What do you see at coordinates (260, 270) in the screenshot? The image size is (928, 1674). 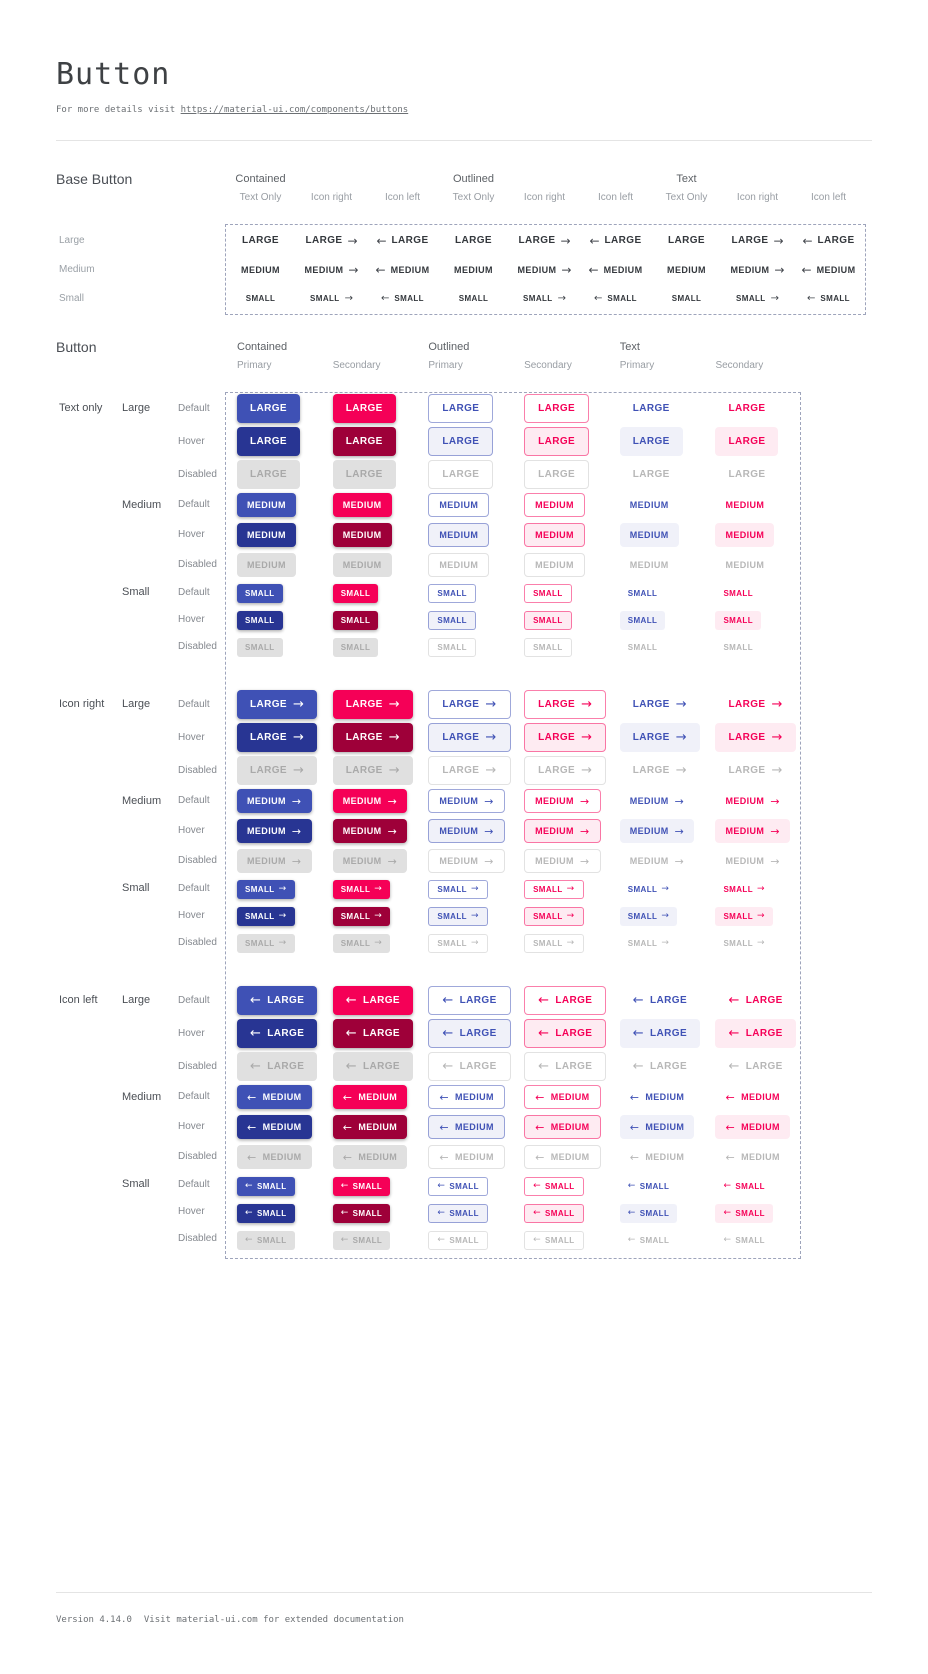 I see `base-button-contained-none-medium: MEDIUM` at bounding box center [260, 270].